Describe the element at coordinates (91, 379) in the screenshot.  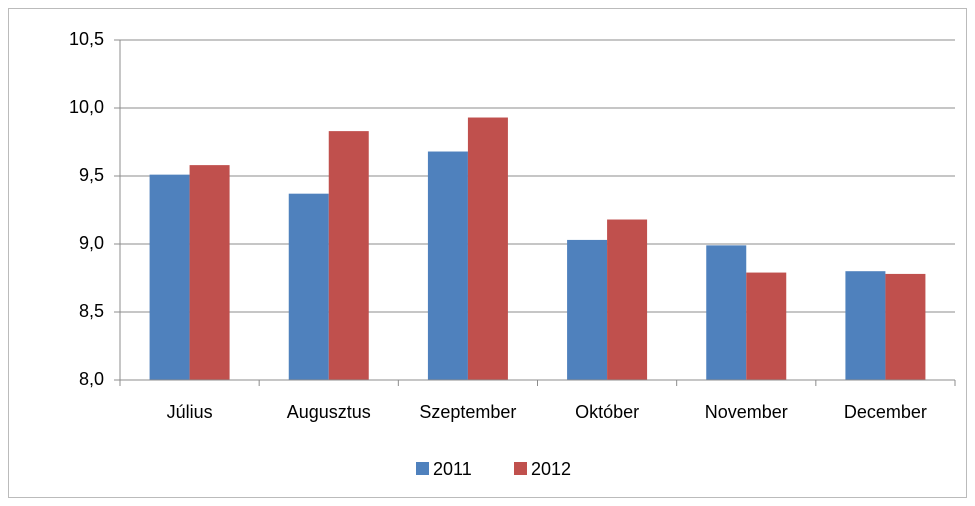
I see `y-tick-label: 8,0` at that location.